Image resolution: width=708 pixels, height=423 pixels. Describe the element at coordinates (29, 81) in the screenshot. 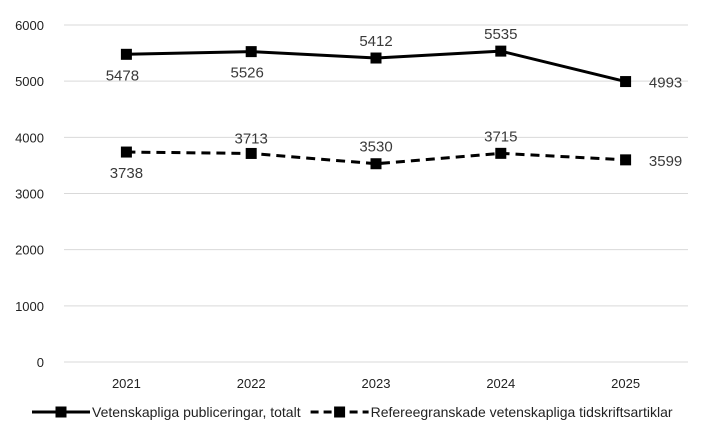

I see `y-tick-label: 5000` at that location.